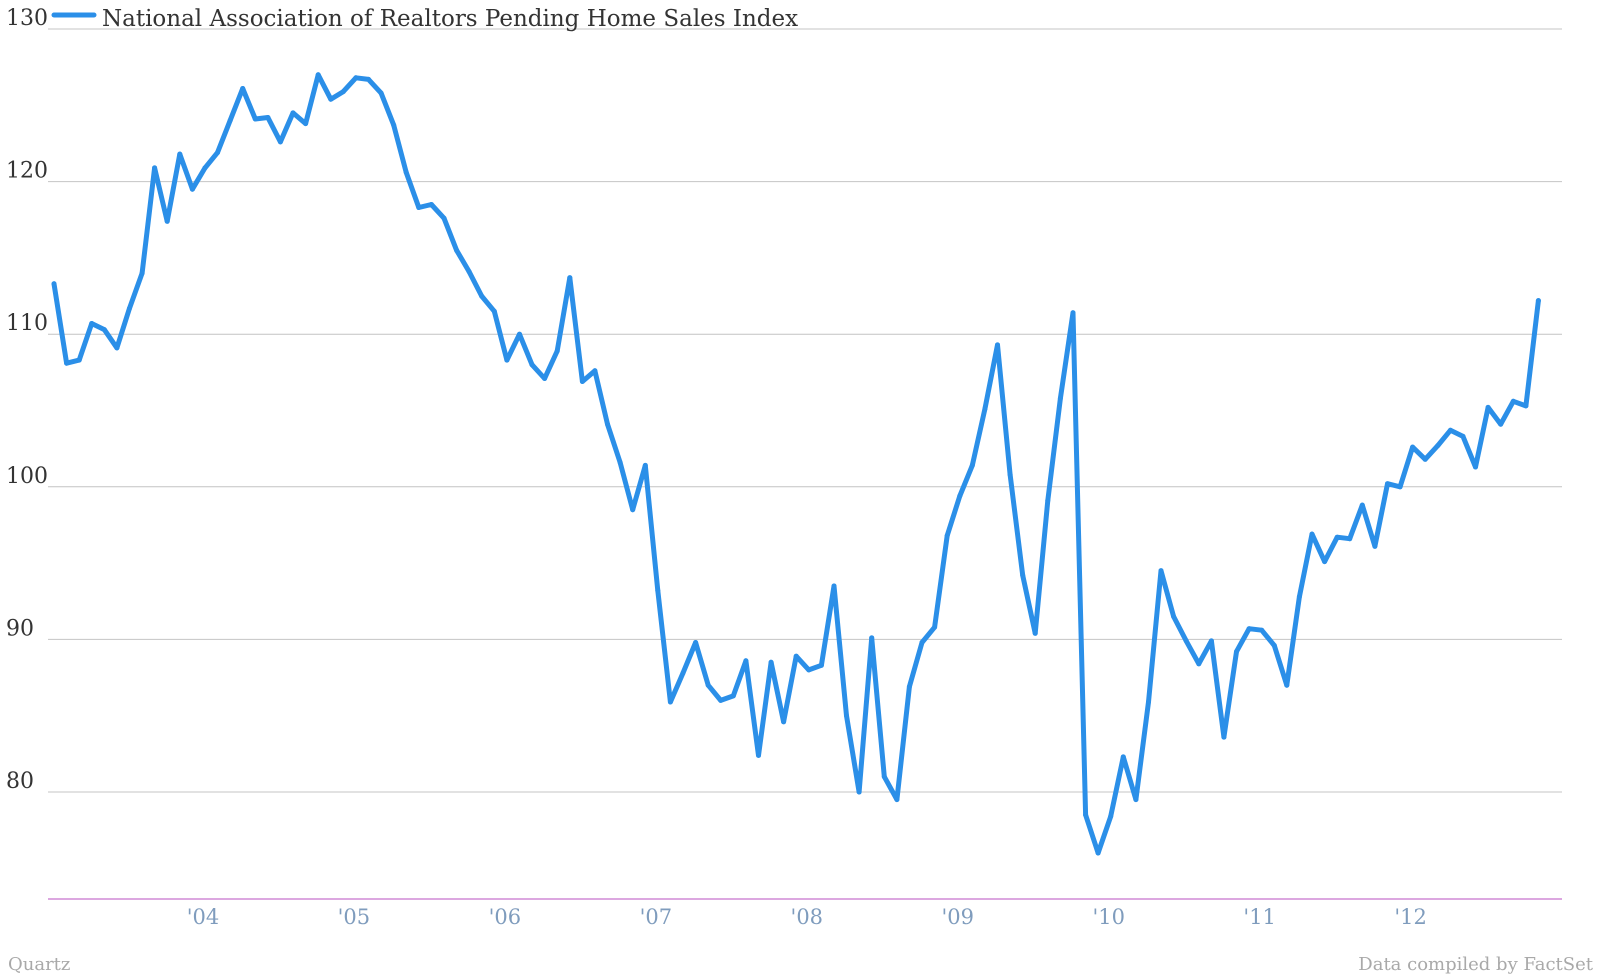 The height and width of the screenshot is (980, 1599). What do you see at coordinates (505, 917) in the screenshot?
I see `x-tick-label: '06` at bounding box center [505, 917].